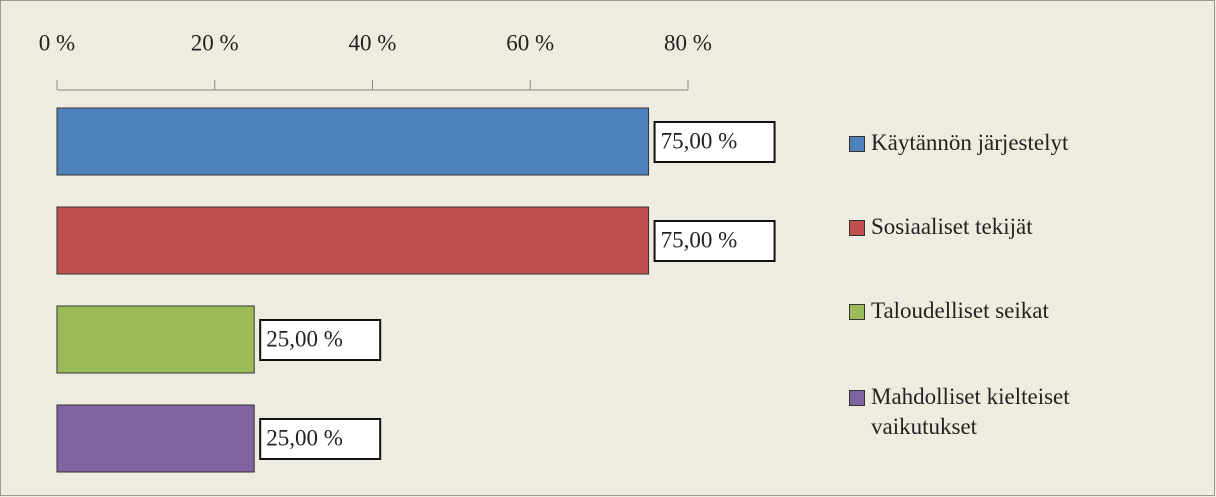 The image size is (1216, 497). I want to click on legend-label: Mahdolliset kielteiset vaikutukset, so click(970, 411).